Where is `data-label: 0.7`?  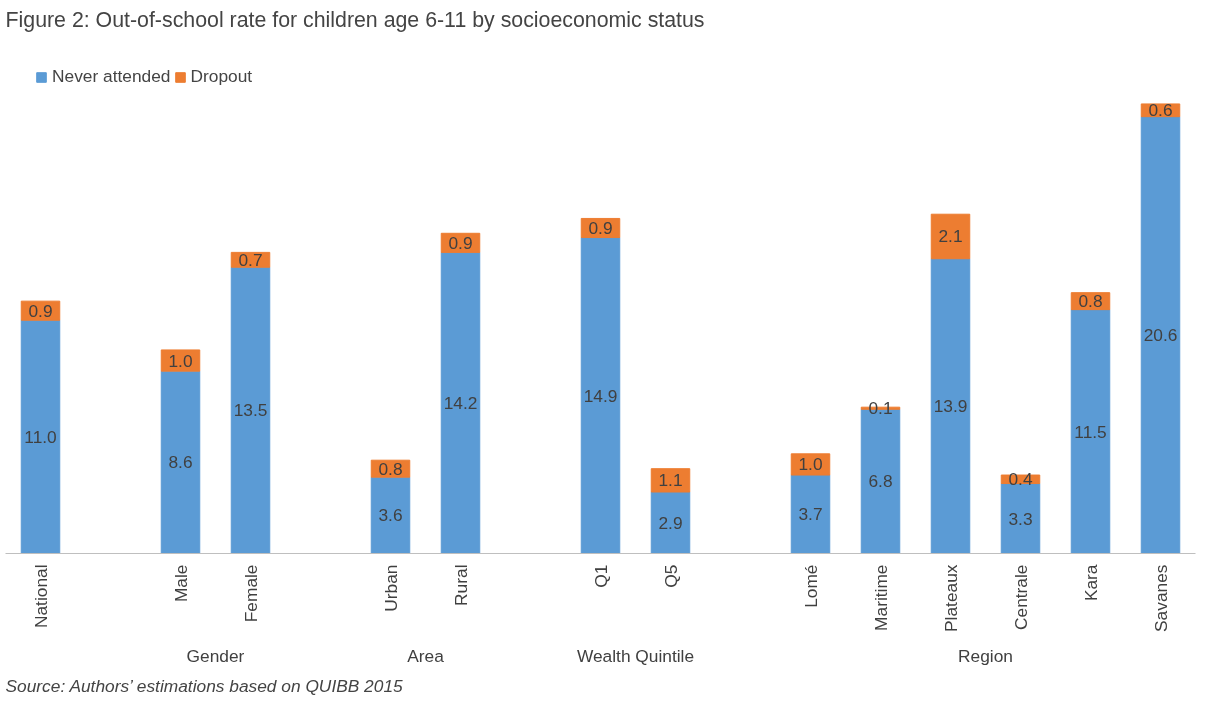
data-label: 0.7 is located at coordinates (250, 259).